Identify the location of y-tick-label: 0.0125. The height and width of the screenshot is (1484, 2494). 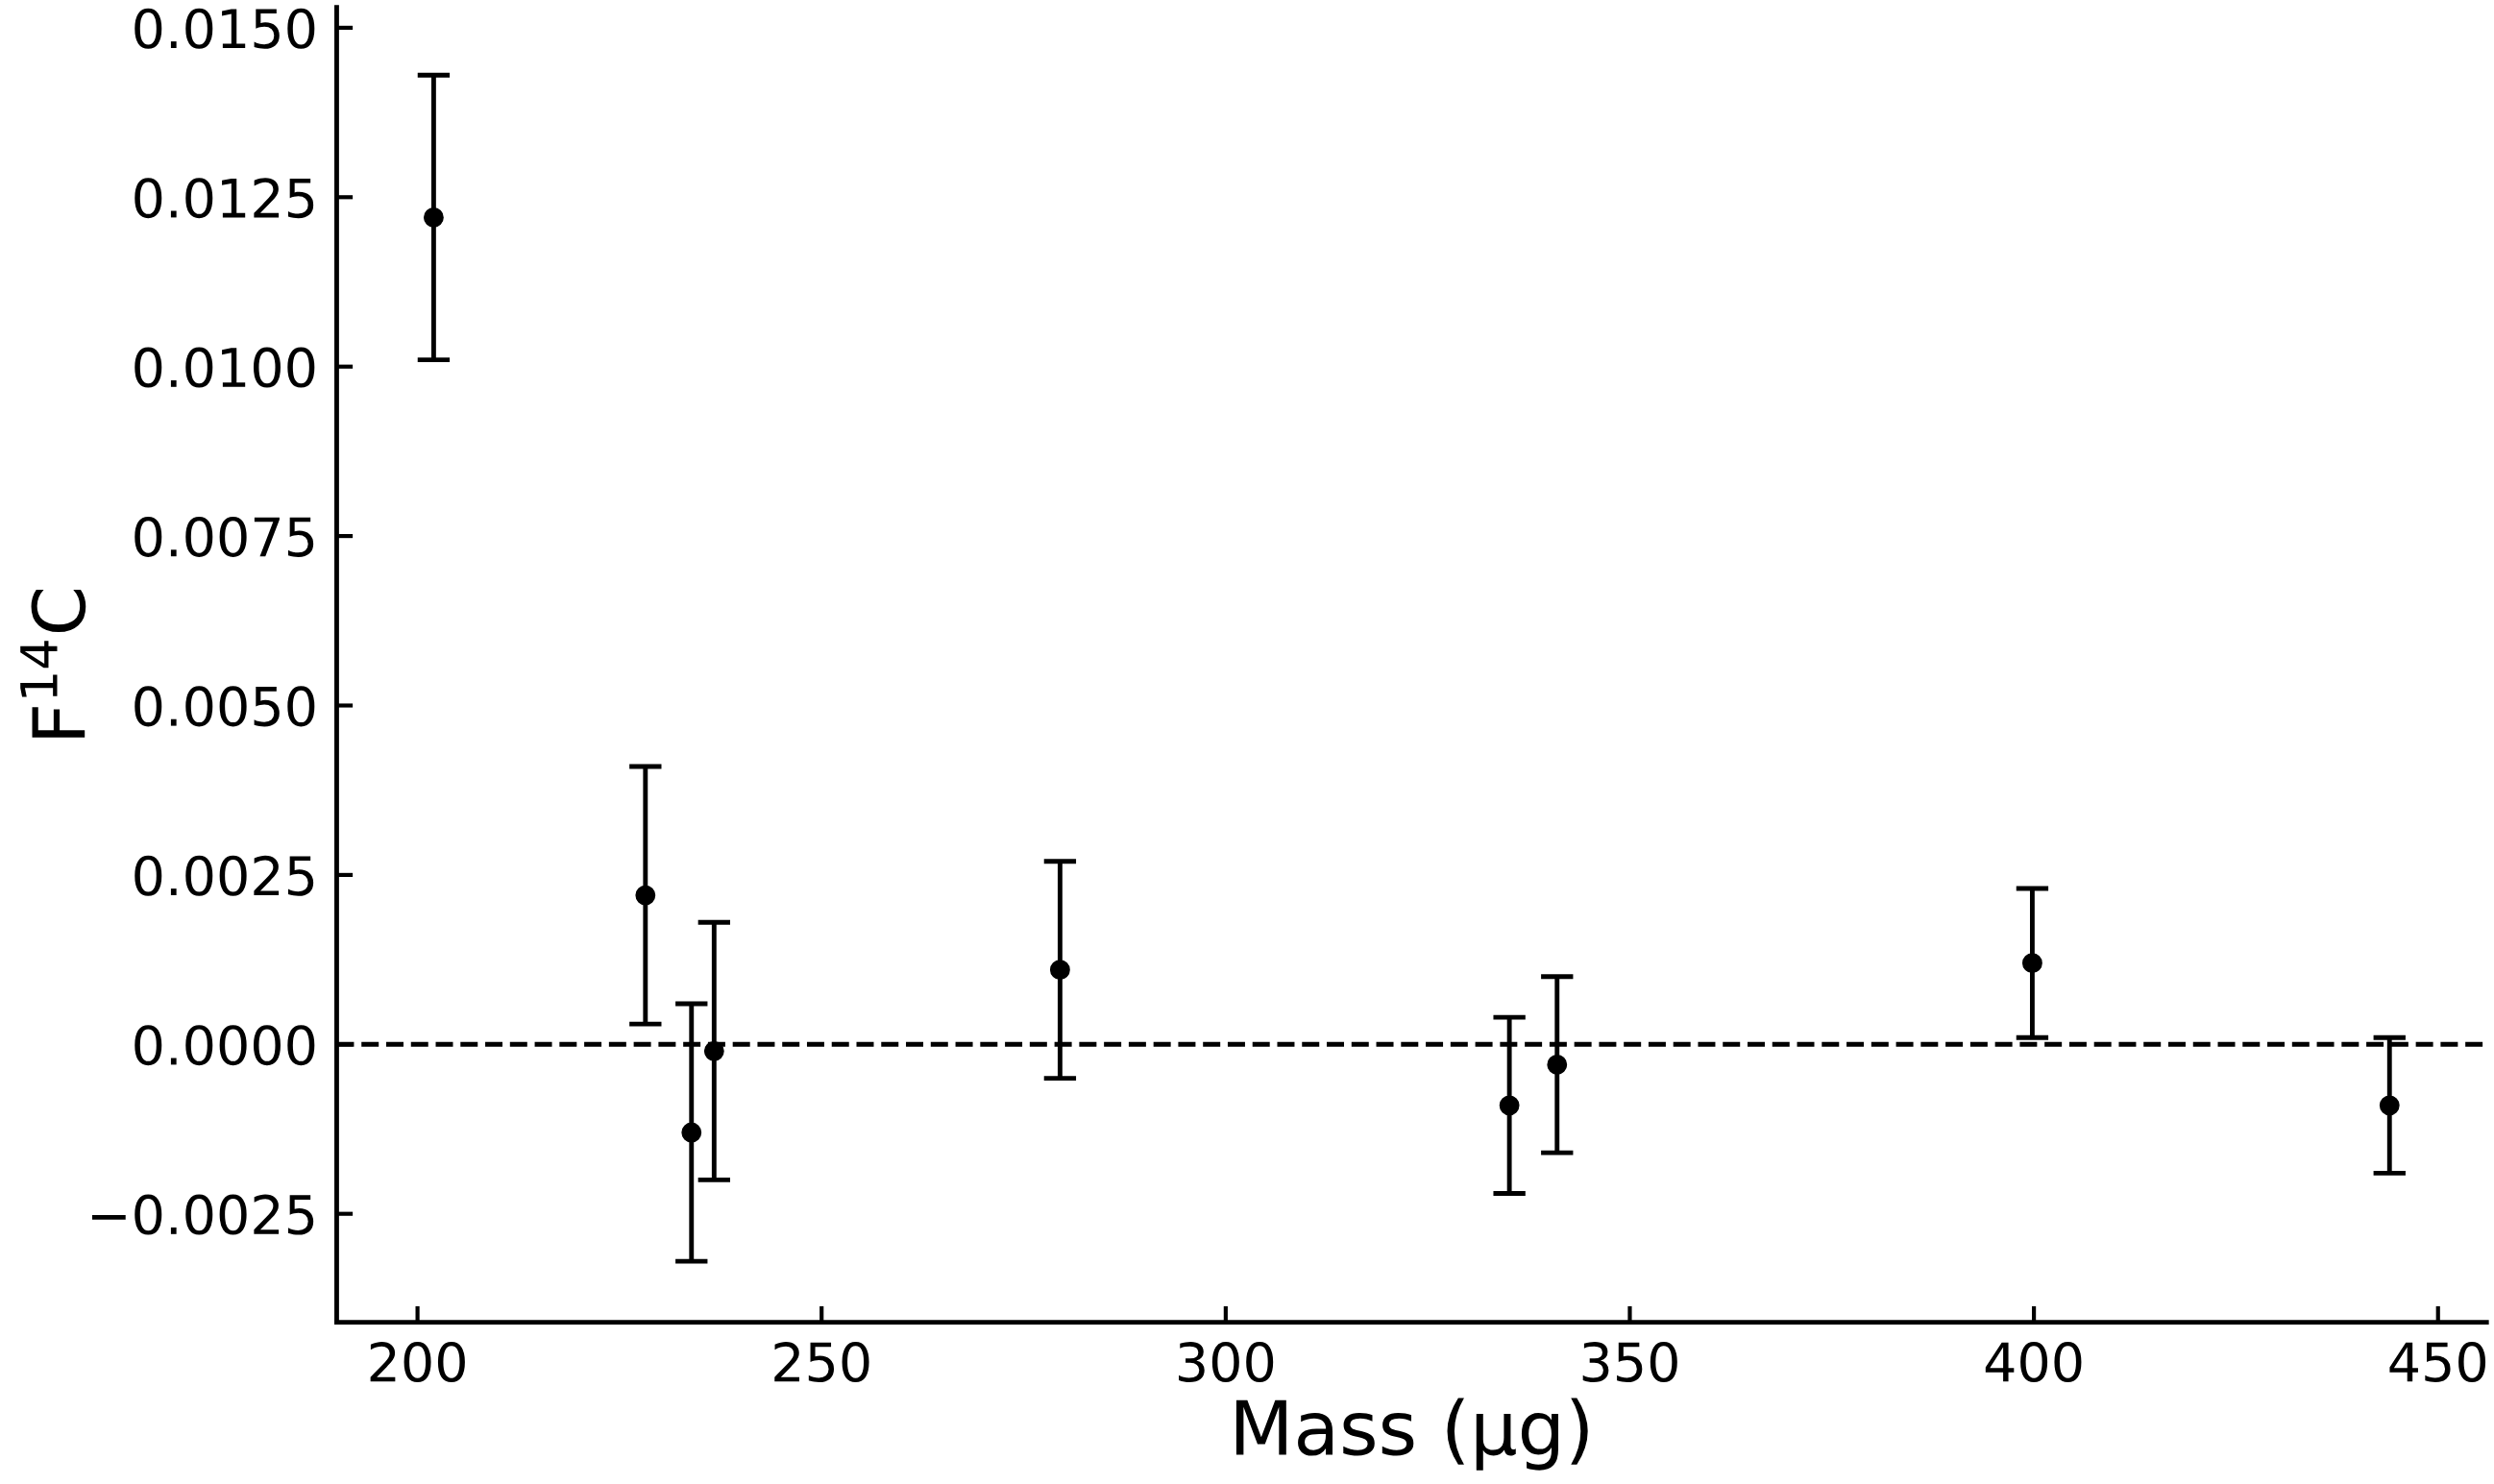
(224, 198).